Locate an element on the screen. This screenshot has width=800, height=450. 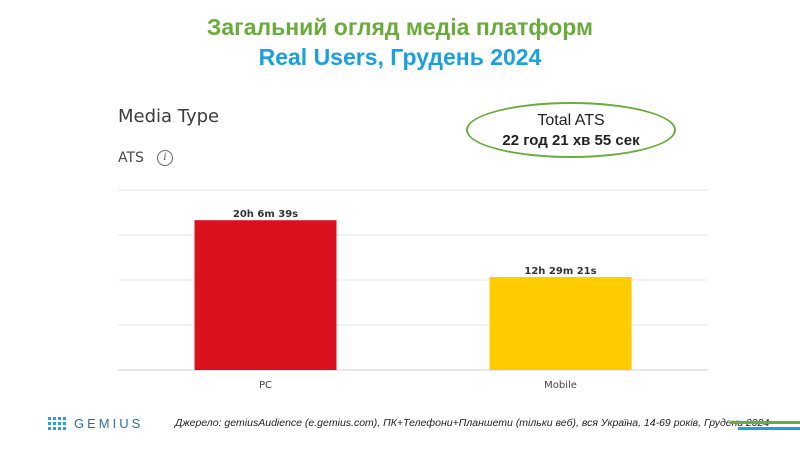
gemius-logo: GEMIUS is located at coordinates (95, 423).